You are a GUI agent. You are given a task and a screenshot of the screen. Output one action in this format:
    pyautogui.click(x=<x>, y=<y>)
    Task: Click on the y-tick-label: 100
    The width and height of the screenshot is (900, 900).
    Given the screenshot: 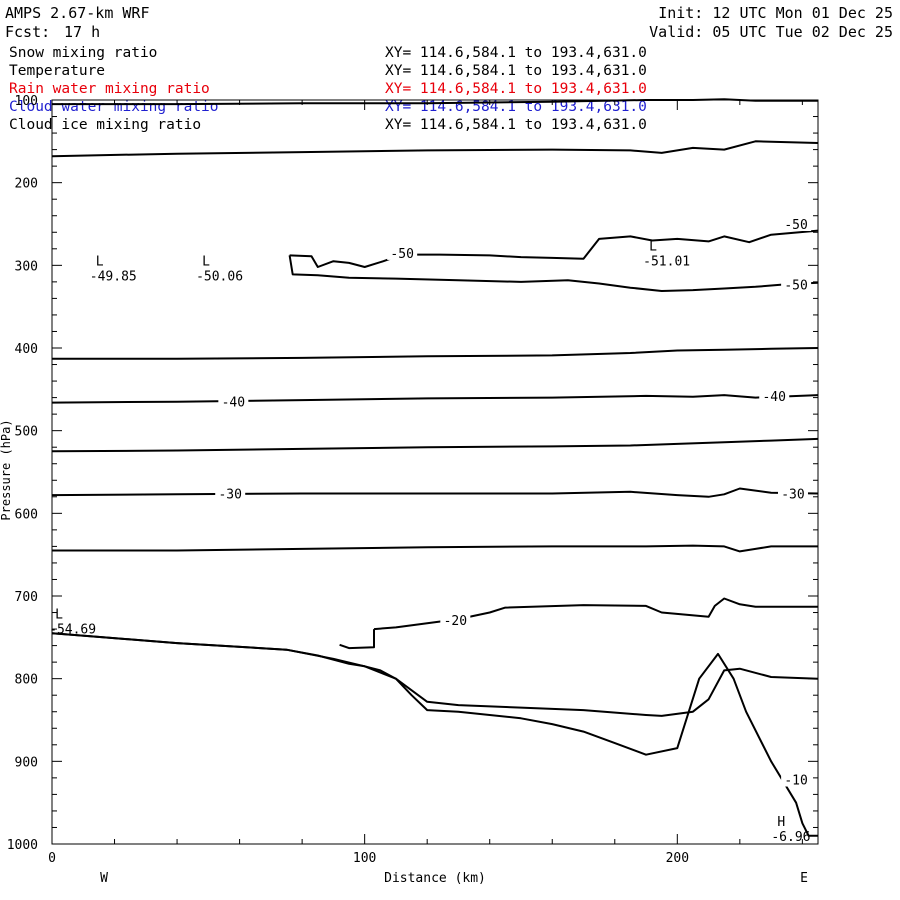 What is the action you would take?
    pyautogui.click(x=26, y=101)
    